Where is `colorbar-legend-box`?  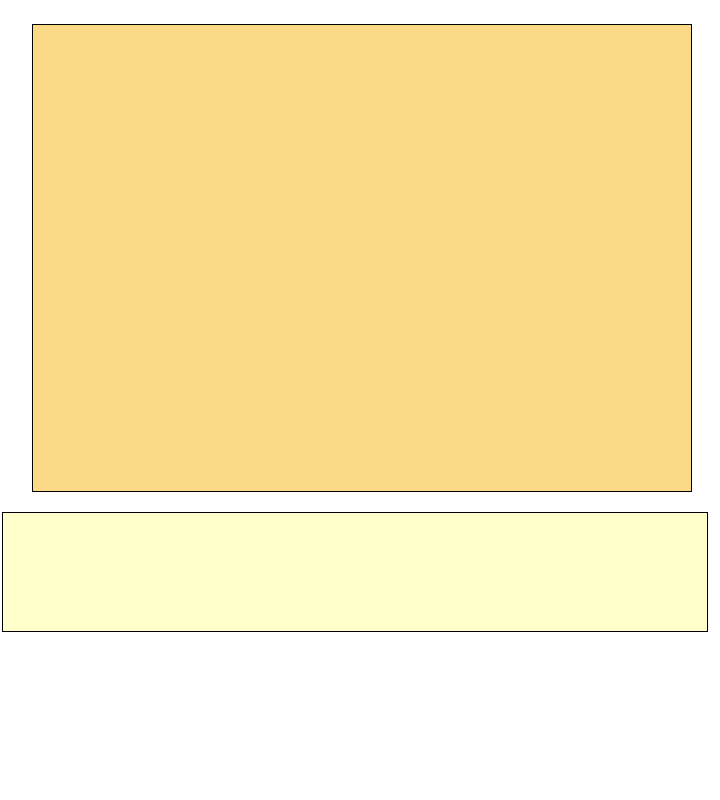 colorbar-legend-box is located at coordinates (355, 572).